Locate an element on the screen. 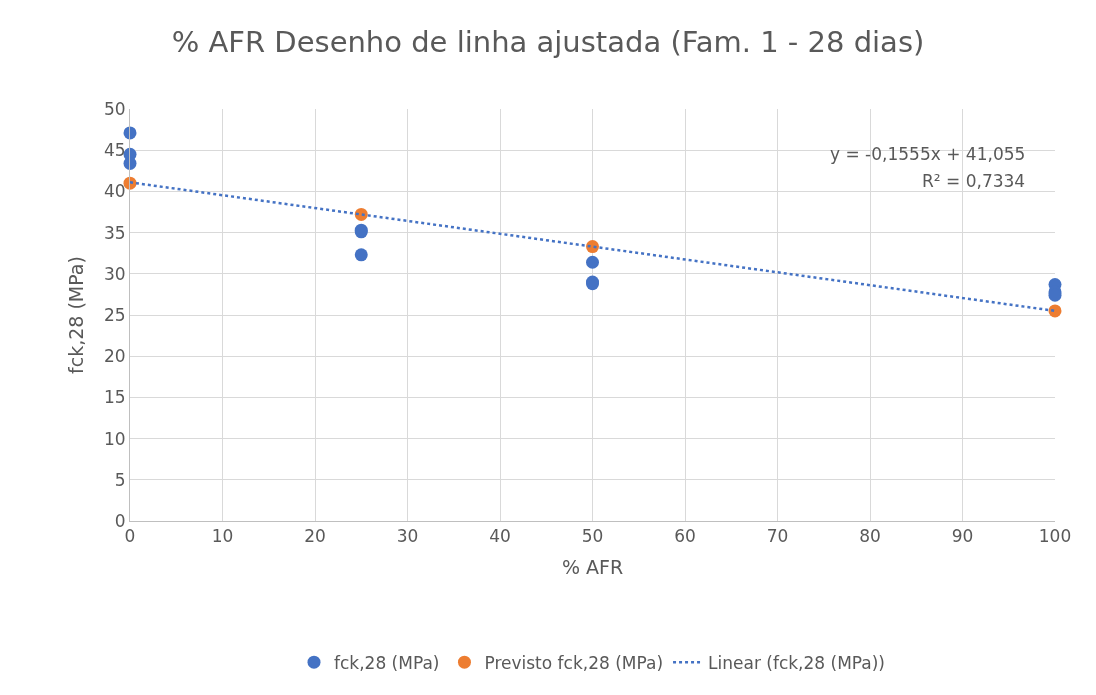  x-tick-label: 90 is located at coordinates (962, 536).